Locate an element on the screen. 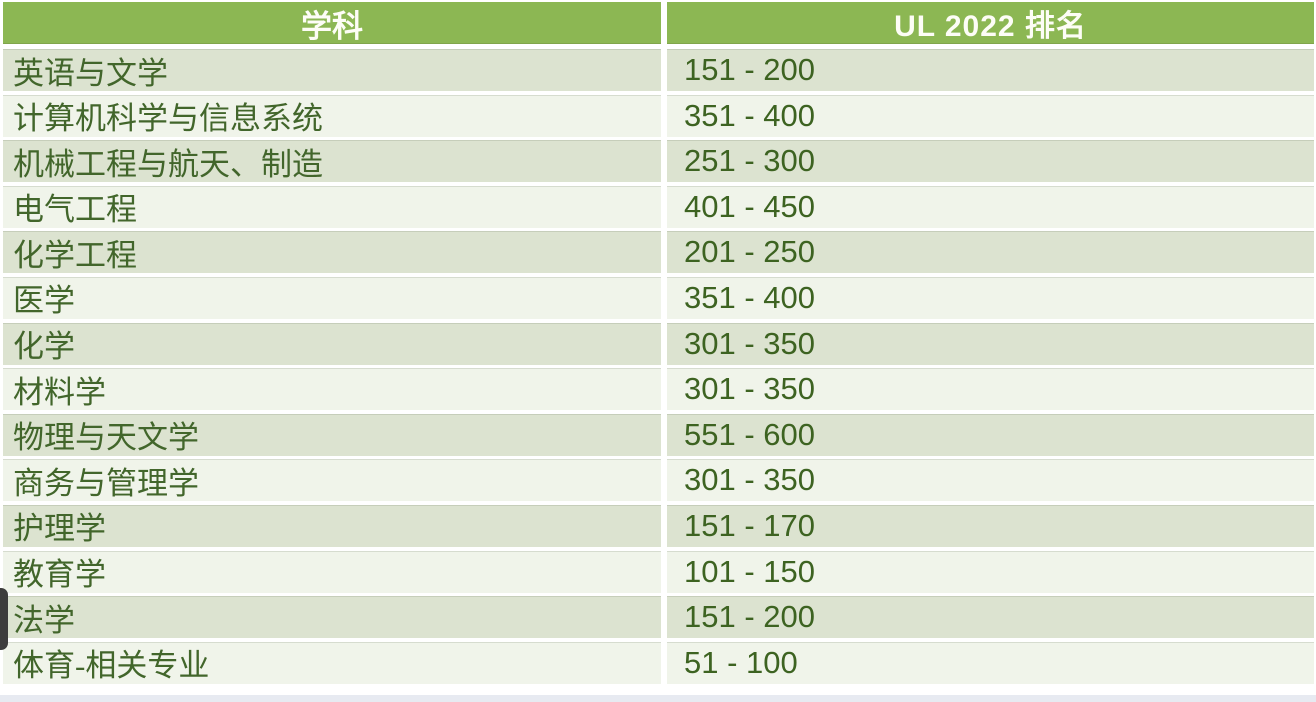  table-row: 化学 301 - 350 is located at coordinates (658, 343).